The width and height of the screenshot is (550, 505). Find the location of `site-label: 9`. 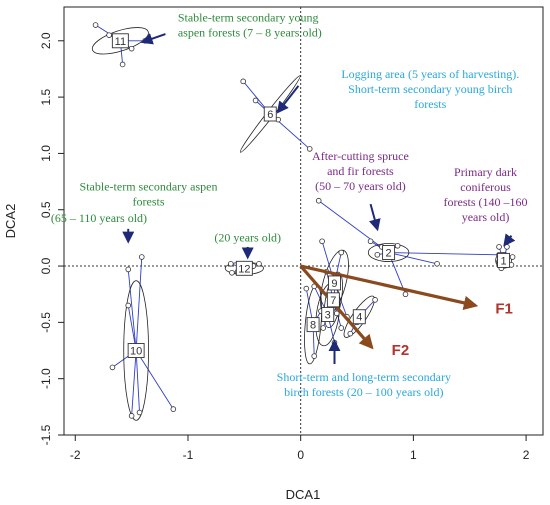

site-label: 9 is located at coordinates (334, 284).